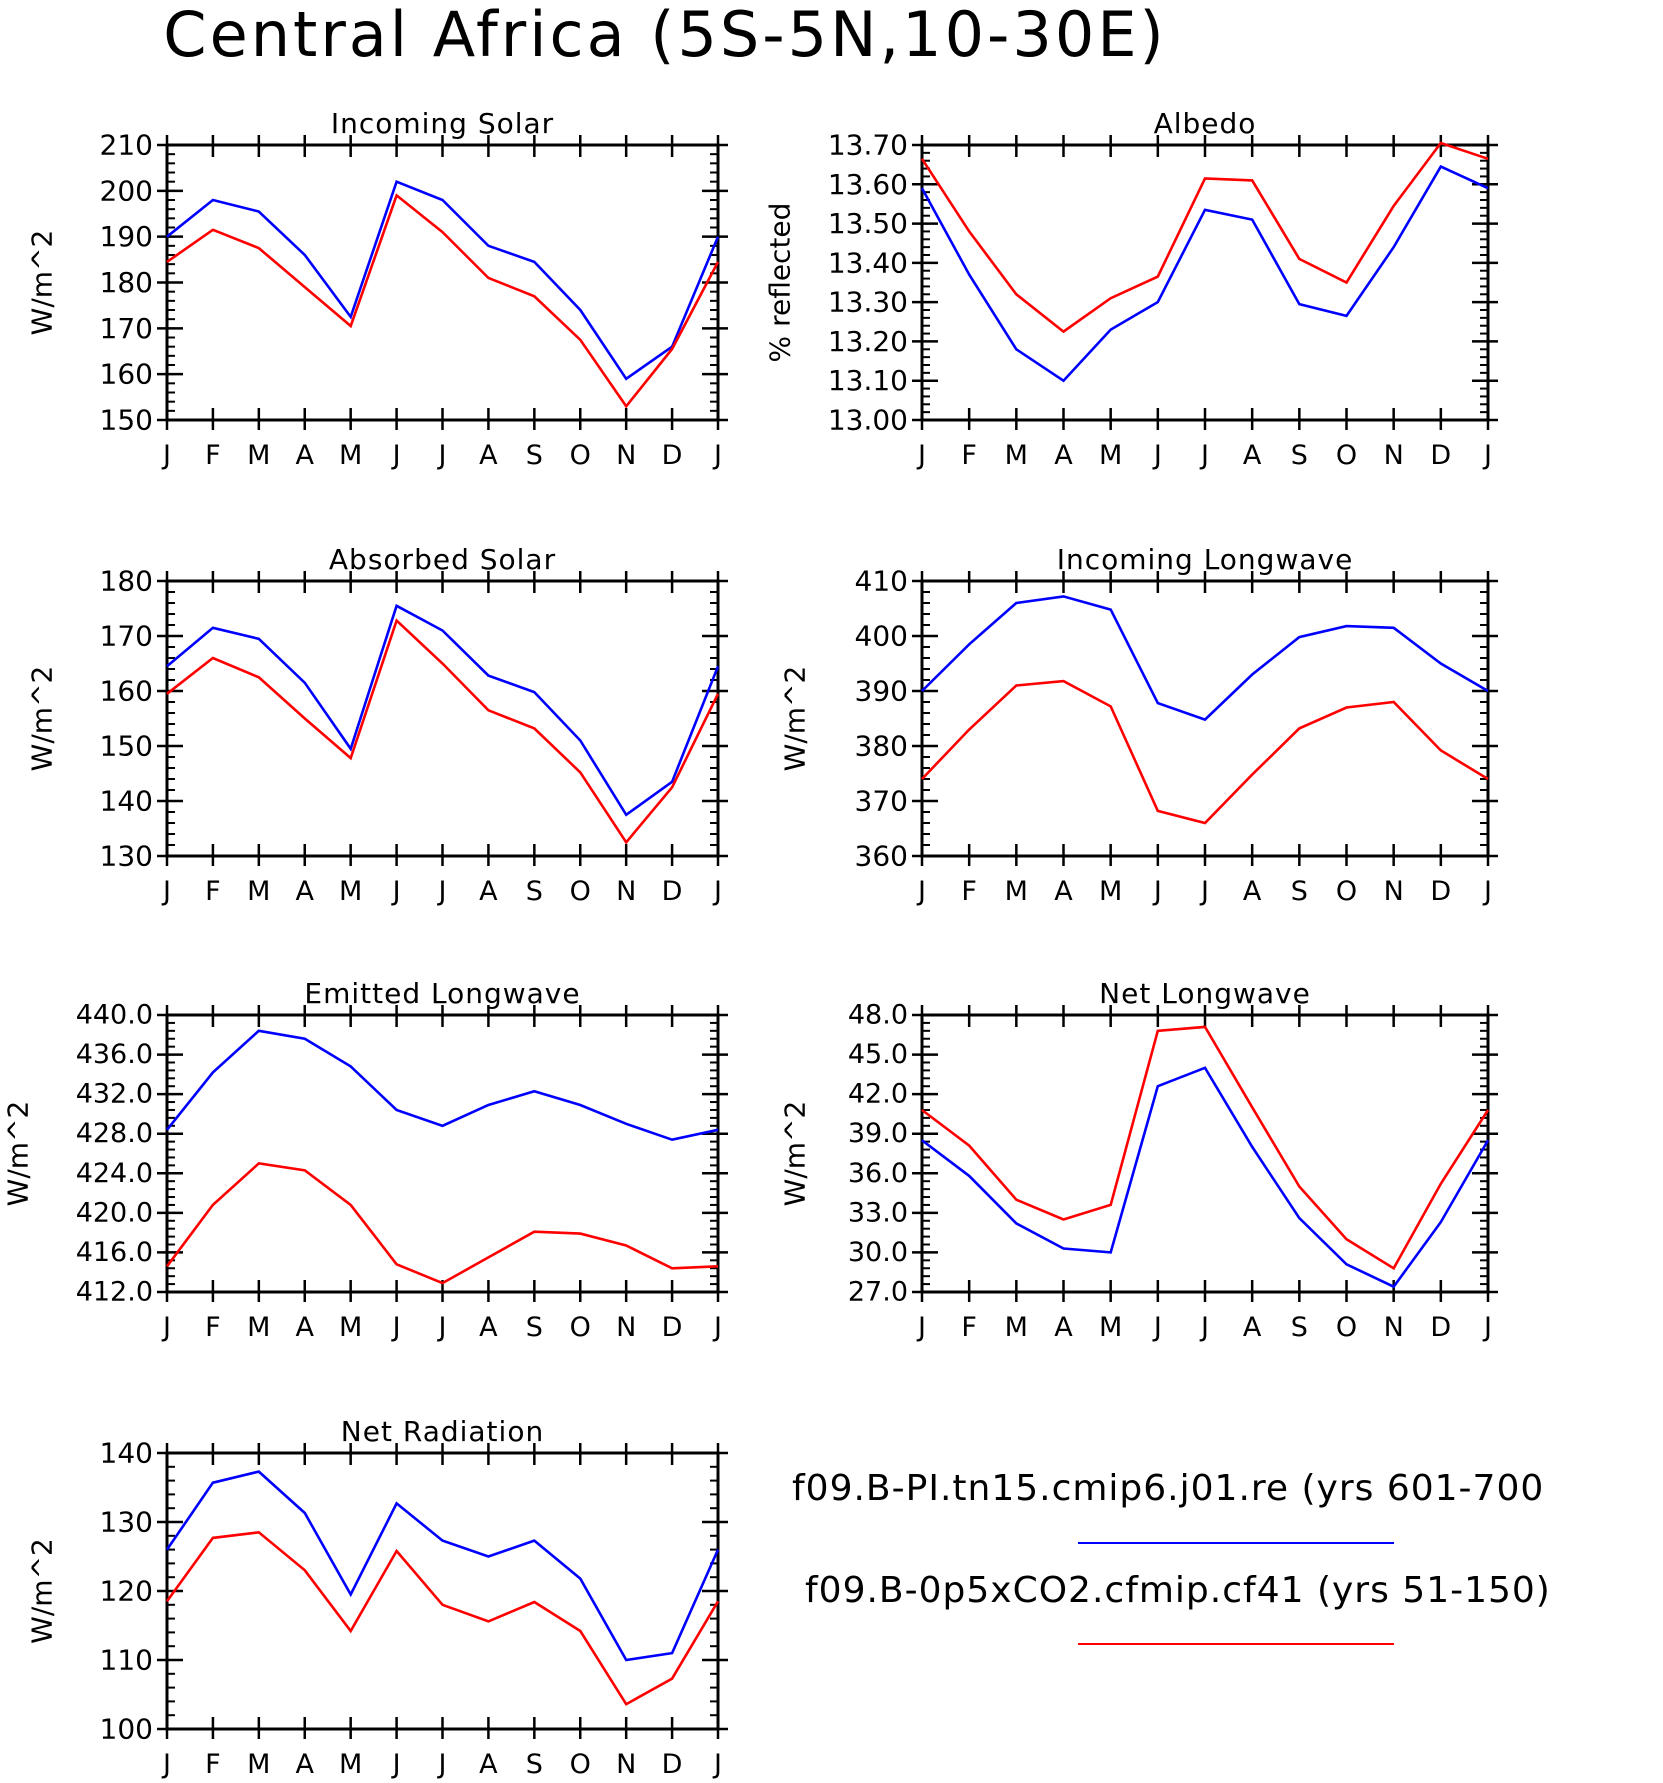 This screenshot has height=1783, width=1663. Describe the element at coordinates (1205, 559) in the screenshot. I see `chart-title: Incoming Longwave` at that location.